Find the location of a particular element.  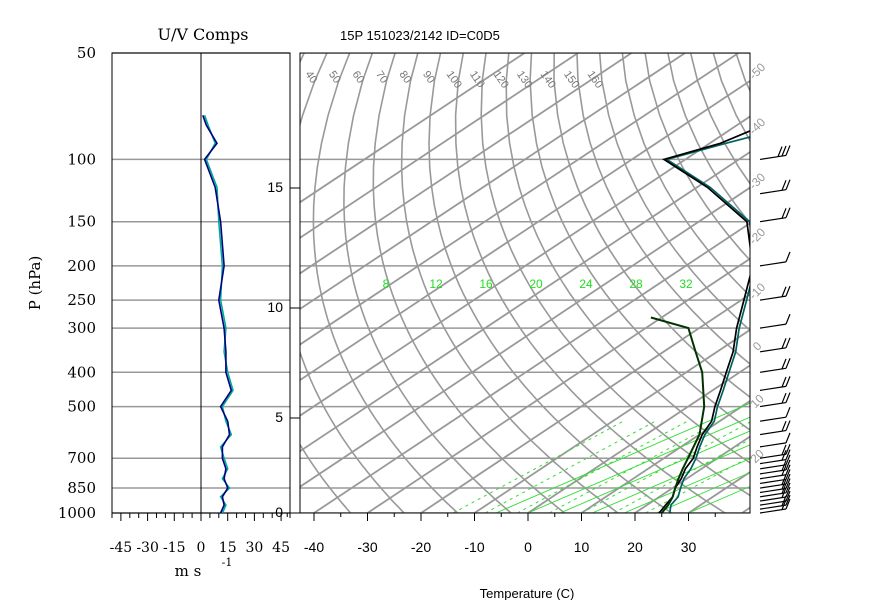

theta-label: 100 is located at coordinates (454, 80).